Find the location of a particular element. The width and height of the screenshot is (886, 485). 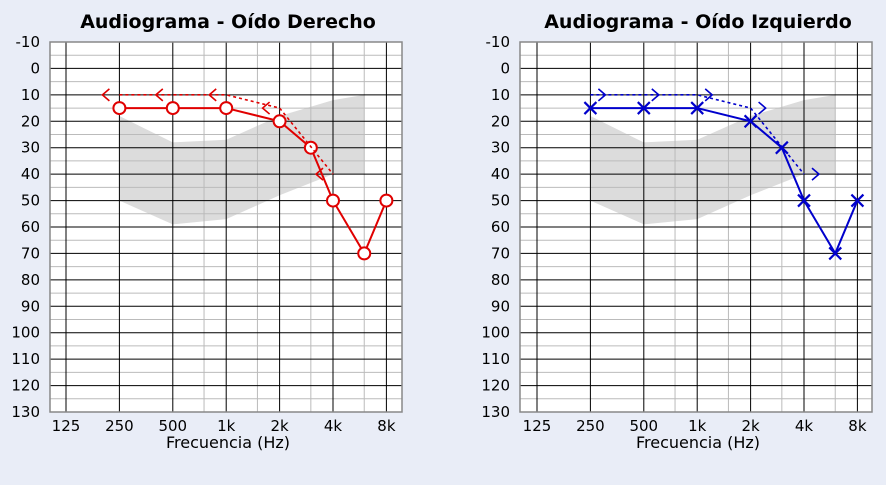

series-line-circle is located at coordinates (253, 181).